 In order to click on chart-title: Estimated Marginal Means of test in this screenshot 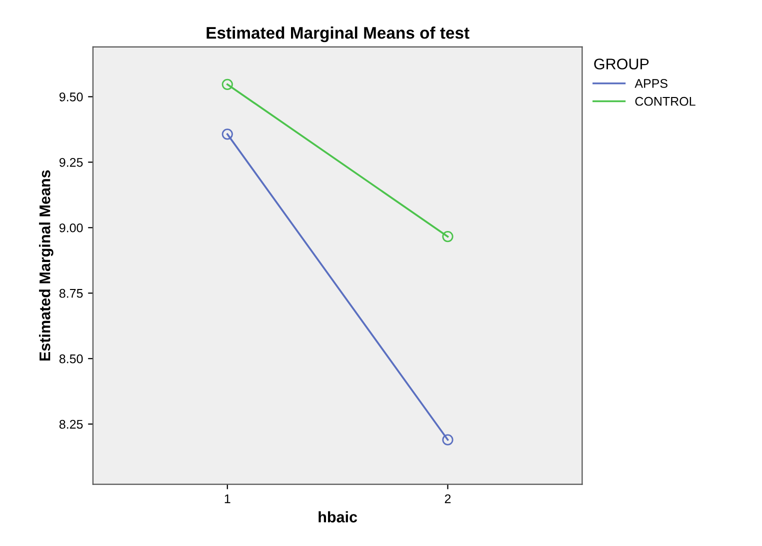, I will do `click(338, 34)`.